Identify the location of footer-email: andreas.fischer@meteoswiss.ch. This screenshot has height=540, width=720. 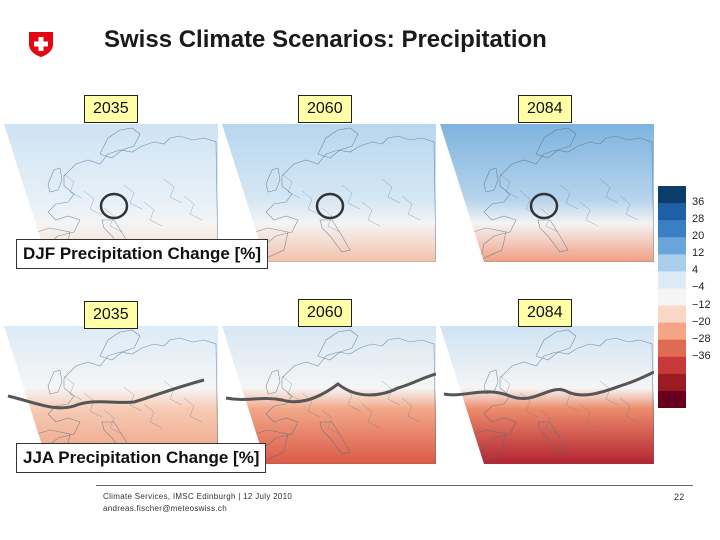
(165, 508).